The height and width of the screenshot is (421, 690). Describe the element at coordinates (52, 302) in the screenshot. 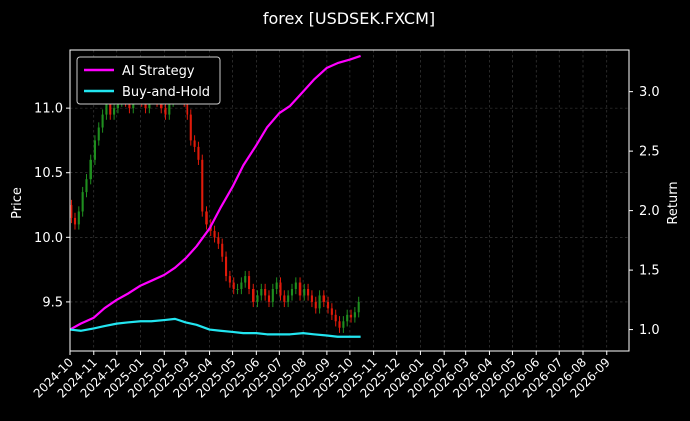

I see `y-left-tick-label: 9.5` at that location.